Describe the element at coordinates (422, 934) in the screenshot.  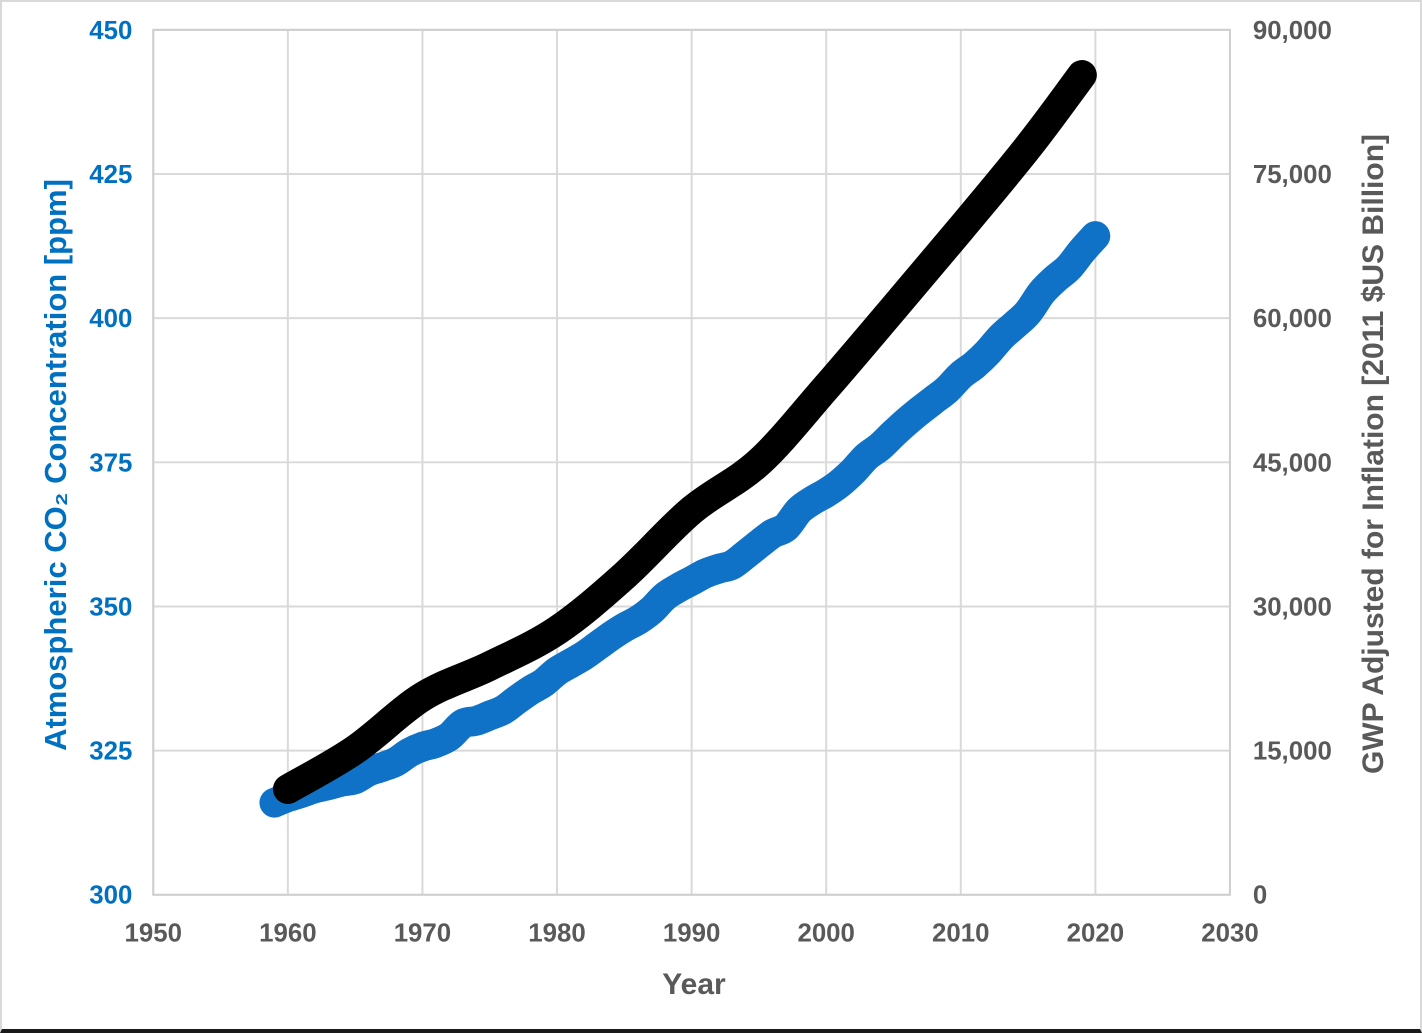
I see `x-tick-label: 1970` at that location.